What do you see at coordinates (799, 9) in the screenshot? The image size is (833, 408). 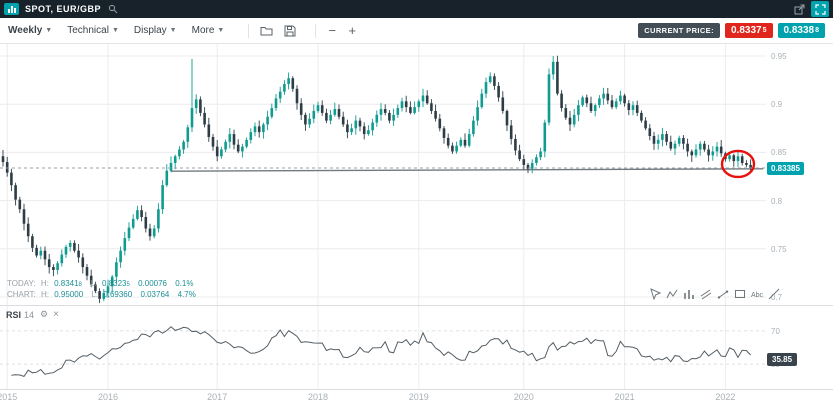 I see `popout-button` at bounding box center [799, 9].